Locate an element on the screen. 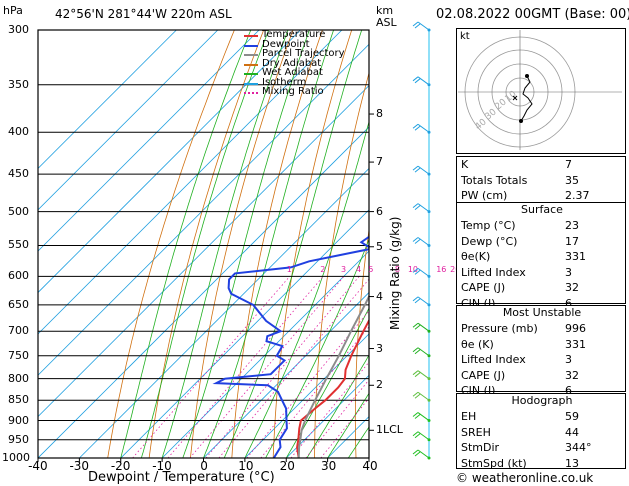 This screenshot has width=629, height=486. index-row: StmSpd (kt) 13 is located at coordinates (542, 464).